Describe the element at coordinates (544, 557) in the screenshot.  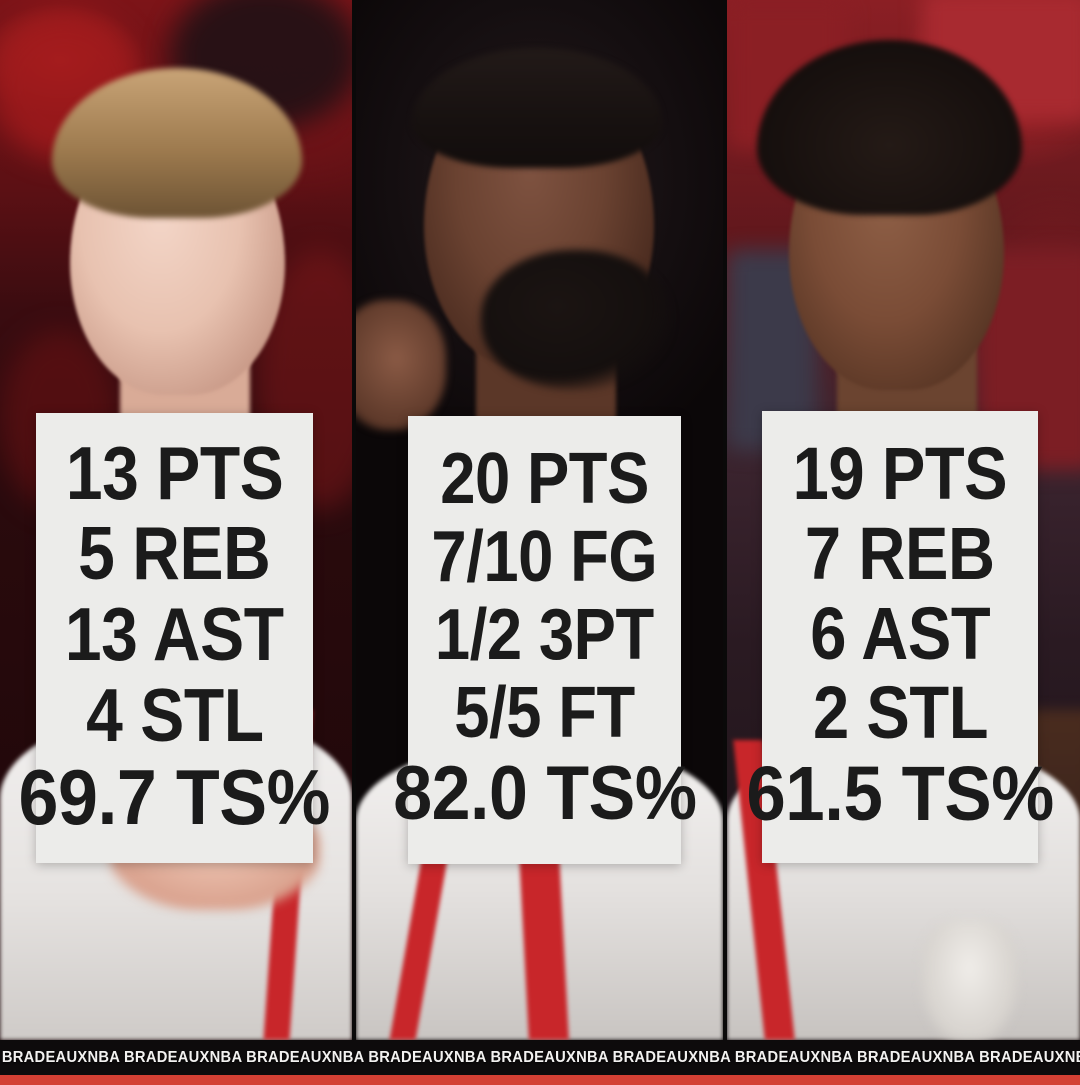
I see `stat-line-fg: 7/10 FG` at that location.